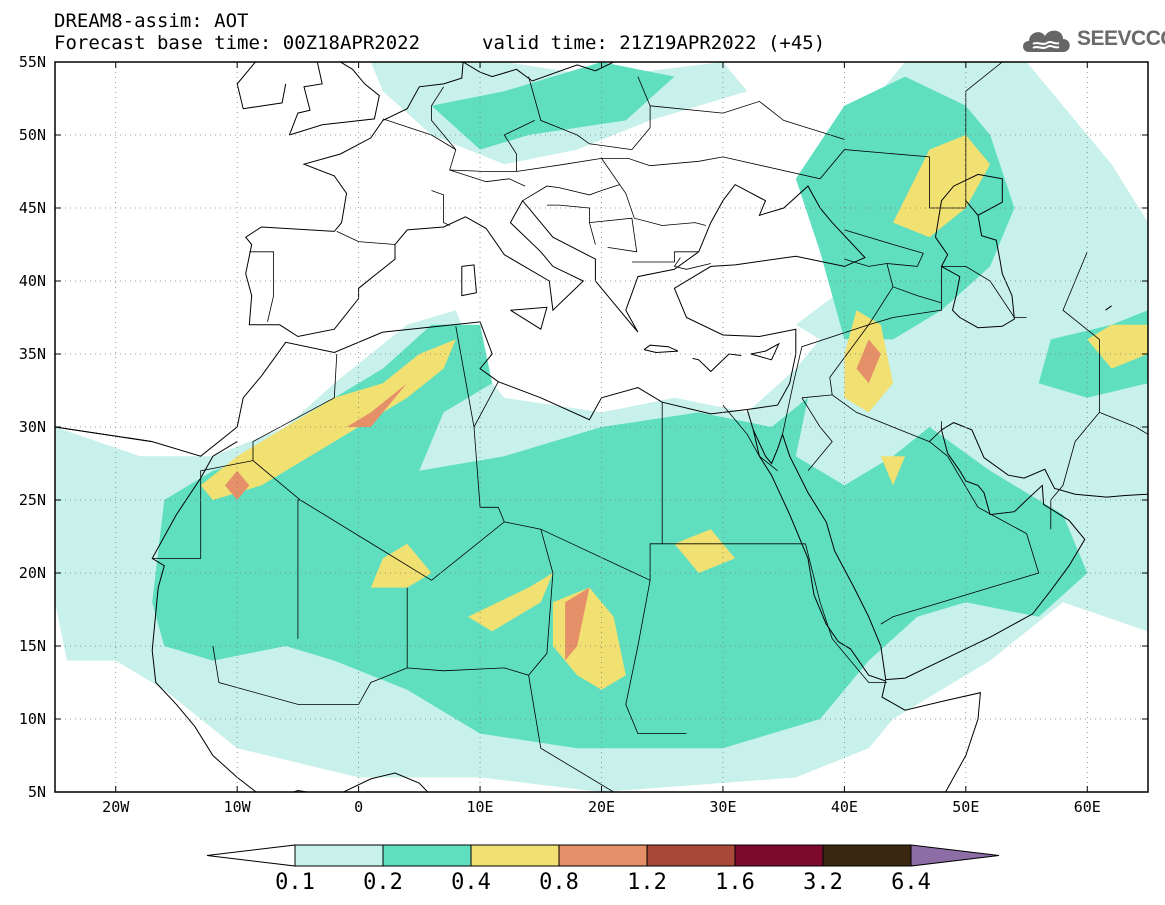 Image resolution: width=1165 pixels, height=905 pixels. What do you see at coordinates (237, 807) in the screenshot?
I see `lon-label: 10W` at bounding box center [237, 807].